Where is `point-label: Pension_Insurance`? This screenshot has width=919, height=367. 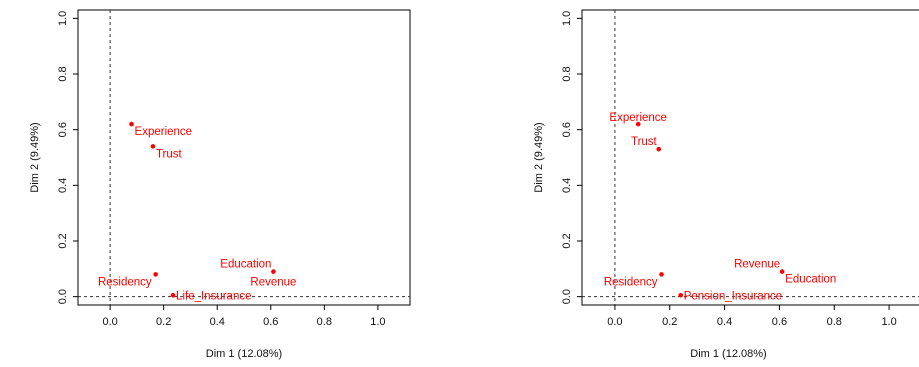 point-label: Pension_Insurance is located at coordinates (733, 296).